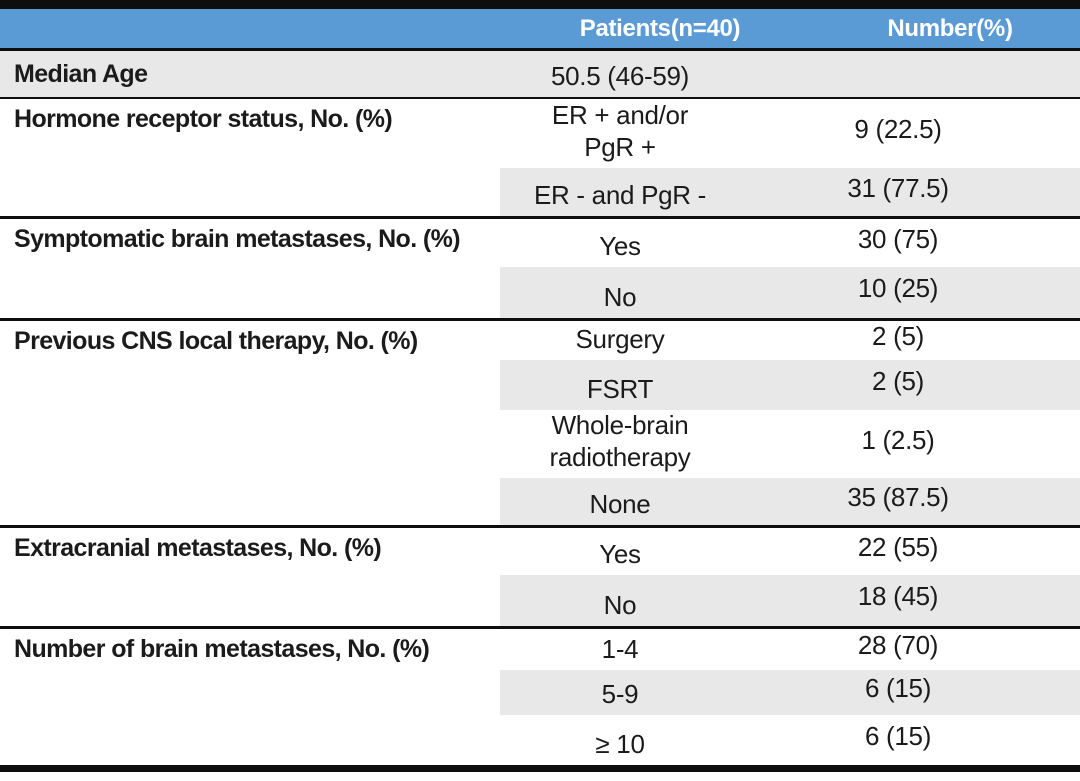  Describe the element at coordinates (620, 389) in the screenshot. I see `category-cell: FSRT` at that location.